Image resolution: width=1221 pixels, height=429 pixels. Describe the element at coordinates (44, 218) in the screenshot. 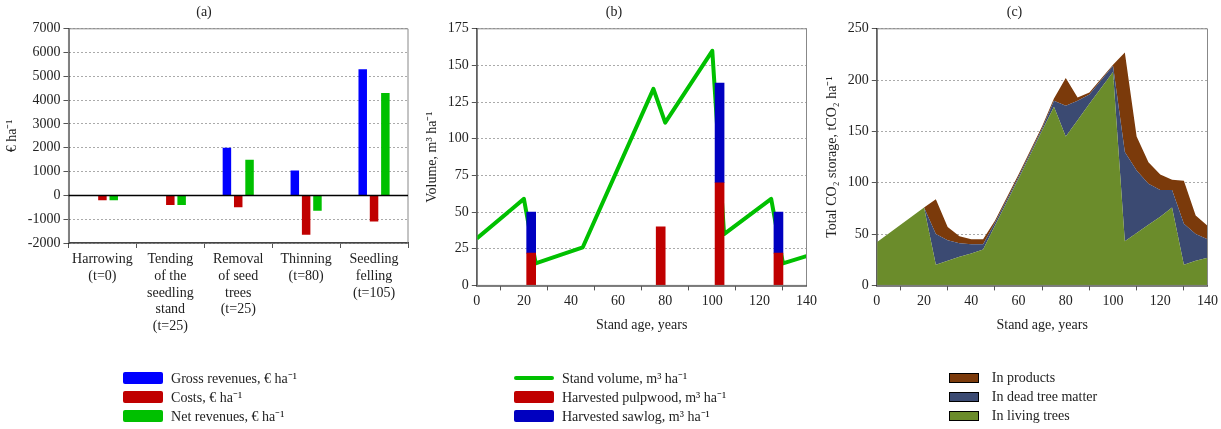

I see `y-tick-label: -1000` at that location.